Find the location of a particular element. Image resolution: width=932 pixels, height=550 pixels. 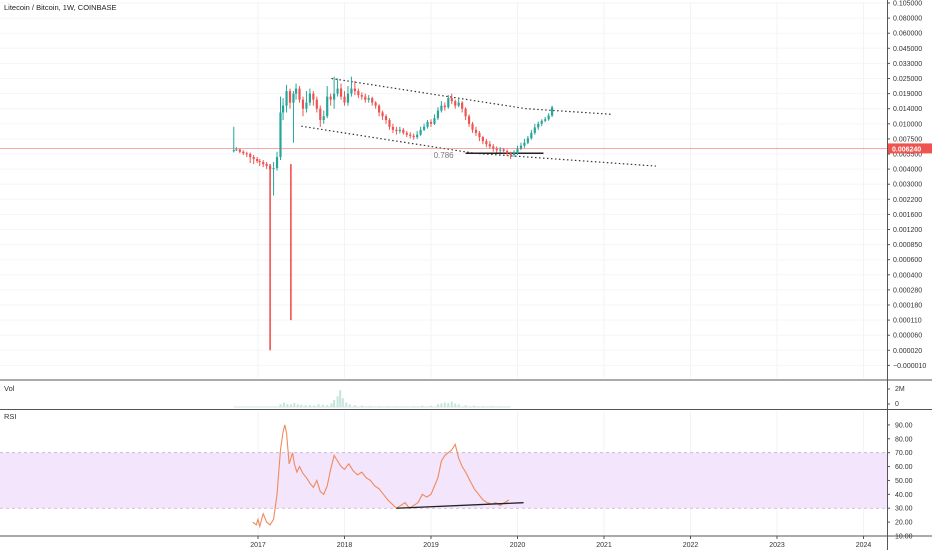

price-axis-label: 0.000180 is located at coordinates (907, 306).